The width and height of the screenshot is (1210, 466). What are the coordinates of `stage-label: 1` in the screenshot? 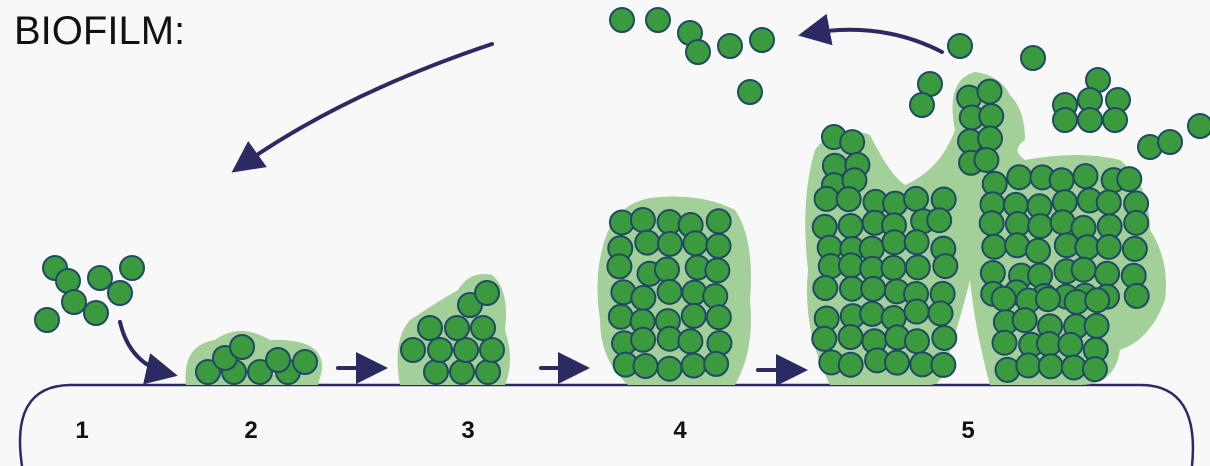 It's located at (81, 430).